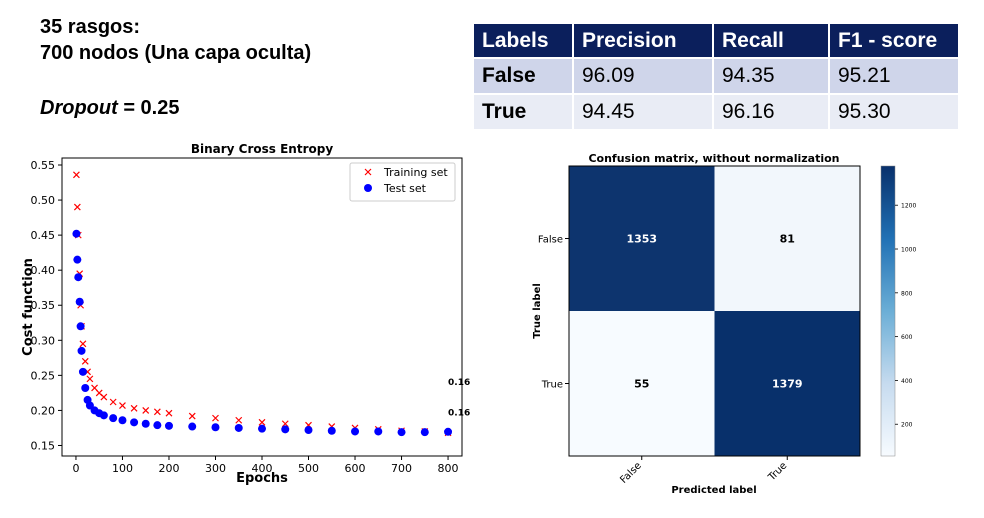 The image size is (984, 518). I want to click on metrics-cell-recall: 96.16, so click(771, 111).